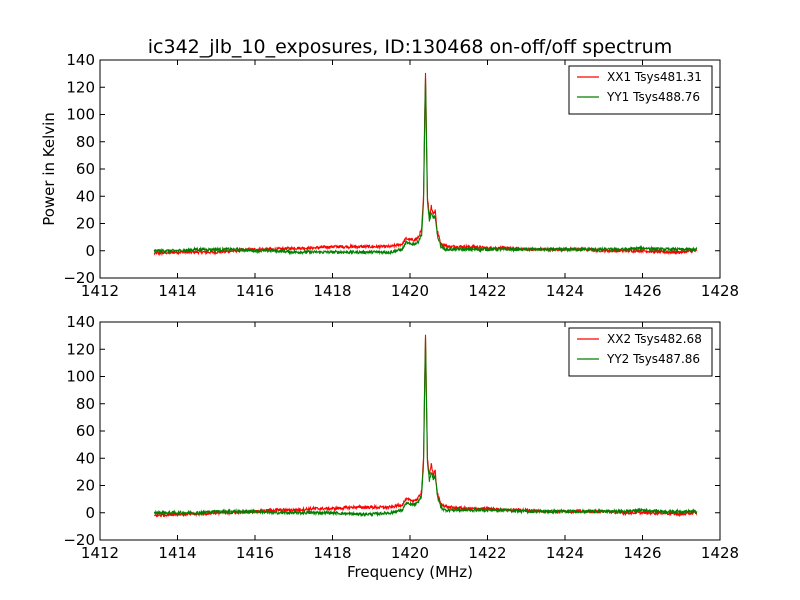 Image resolution: width=800 pixels, height=600 pixels. Describe the element at coordinates (49, 169) in the screenshot. I see `y-axis-label: Power in Kelvin` at that location.